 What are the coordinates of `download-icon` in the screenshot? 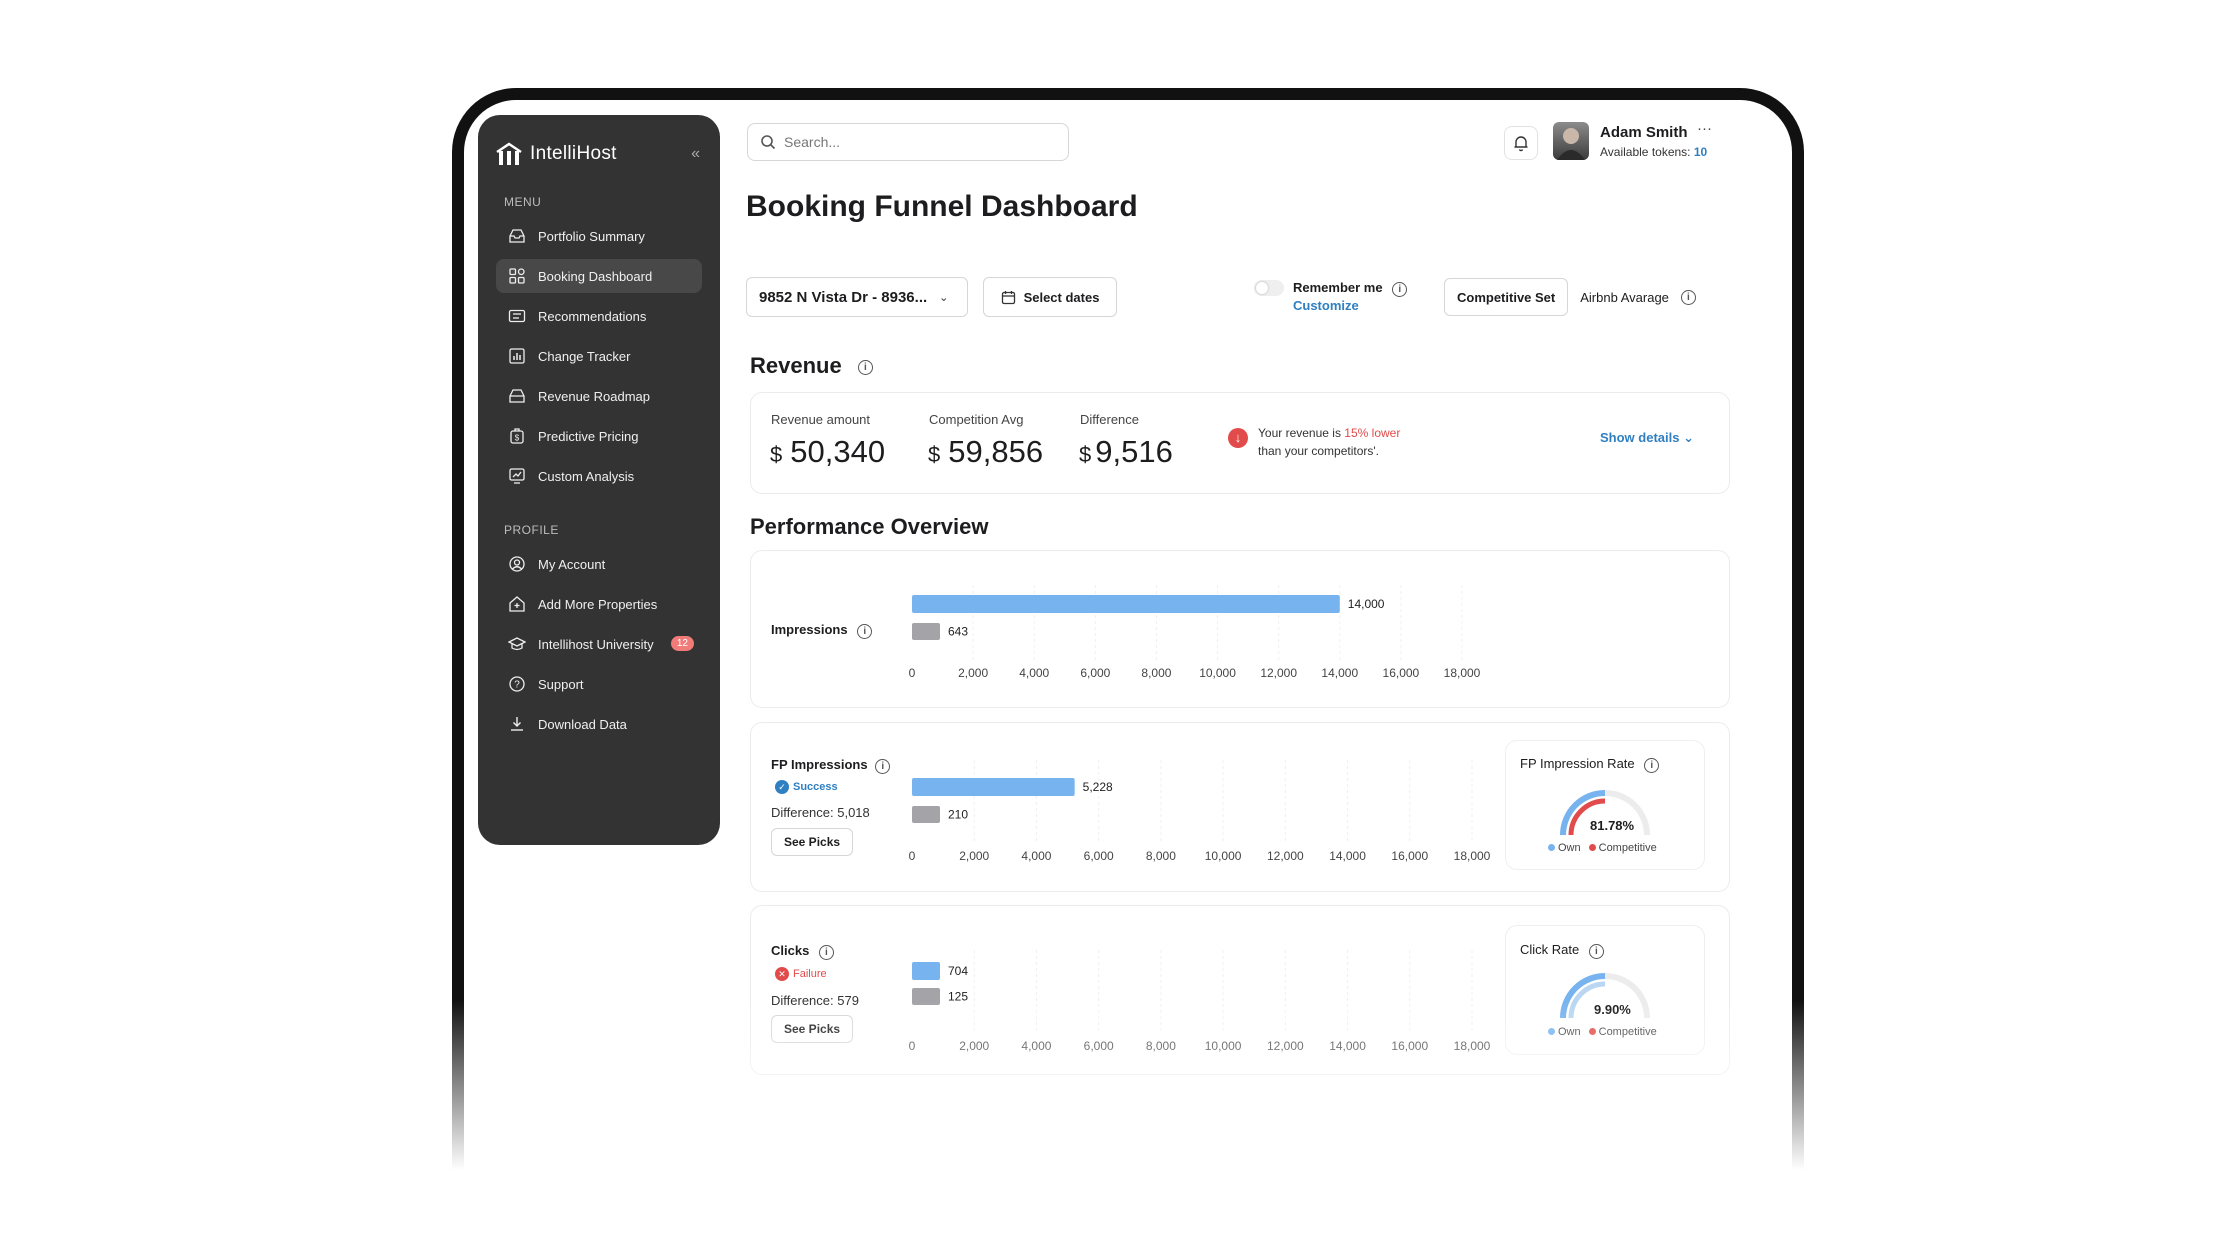 It's located at (517, 724).